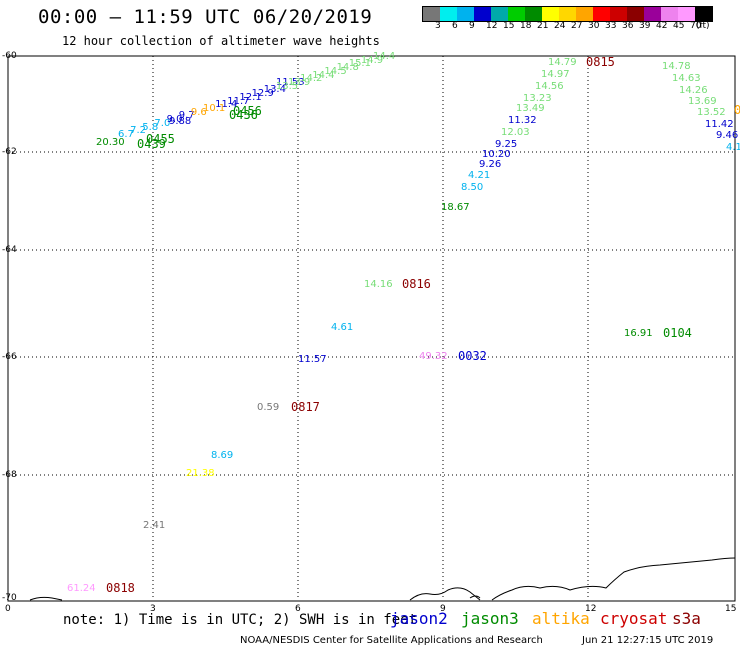 The height and width of the screenshot is (650, 740). What do you see at coordinates (382, 579) in the screenshot?
I see `coastline` at bounding box center [382, 579].